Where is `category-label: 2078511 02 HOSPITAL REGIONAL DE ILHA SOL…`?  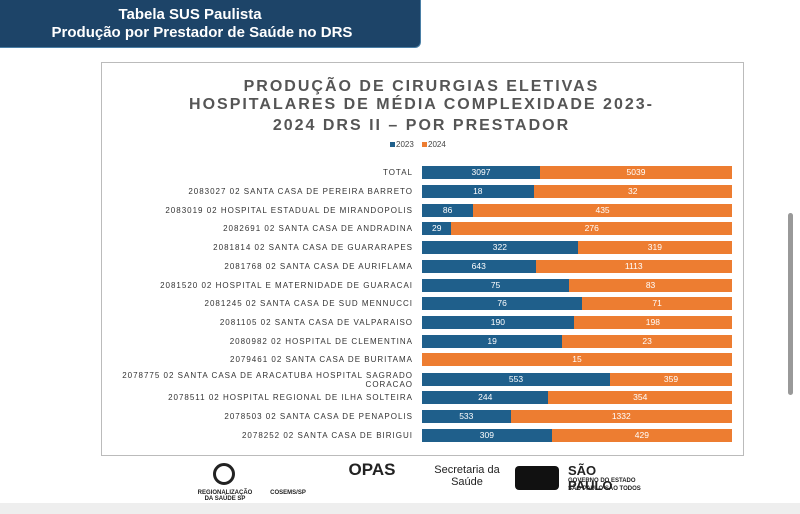 category-label: 2078511 02 HOSPITAL REGIONAL DE ILHA SOL… is located at coordinates (290, 397).